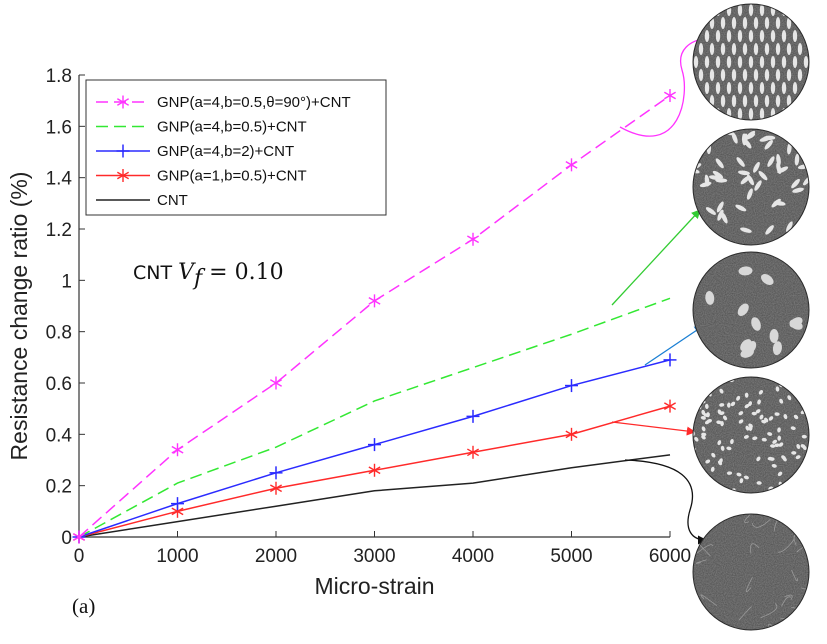  I want to click on series, so click(374, 496).